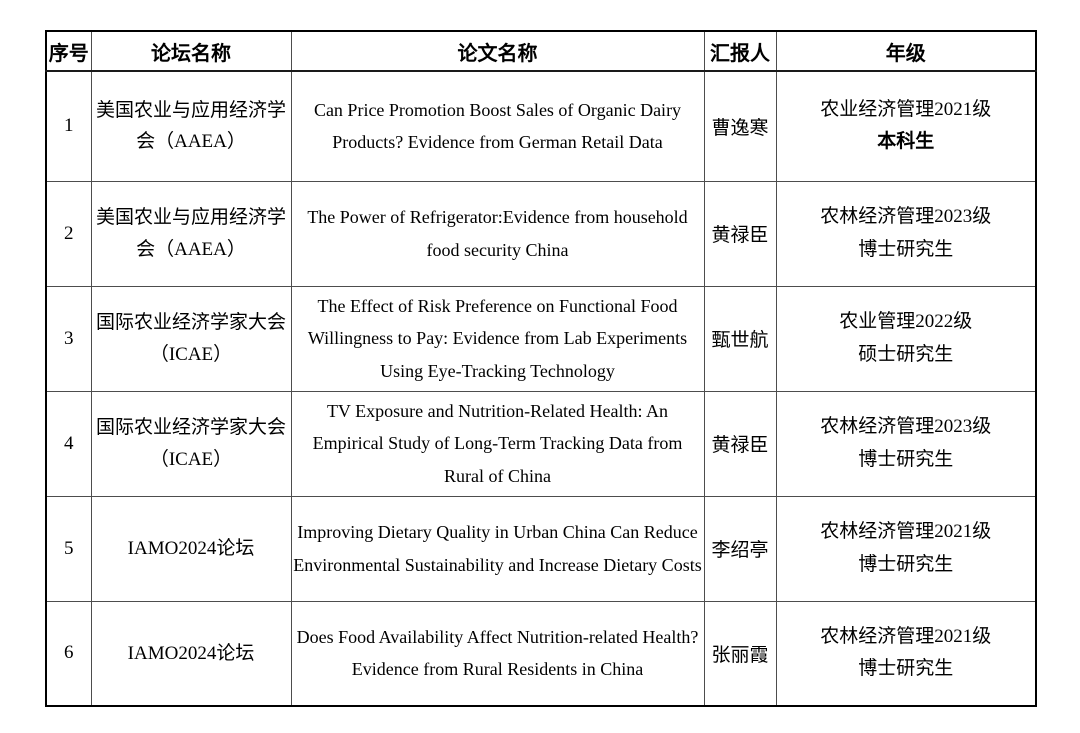  I want to click on presenter-name: 张丽霞, so click(740, 653).